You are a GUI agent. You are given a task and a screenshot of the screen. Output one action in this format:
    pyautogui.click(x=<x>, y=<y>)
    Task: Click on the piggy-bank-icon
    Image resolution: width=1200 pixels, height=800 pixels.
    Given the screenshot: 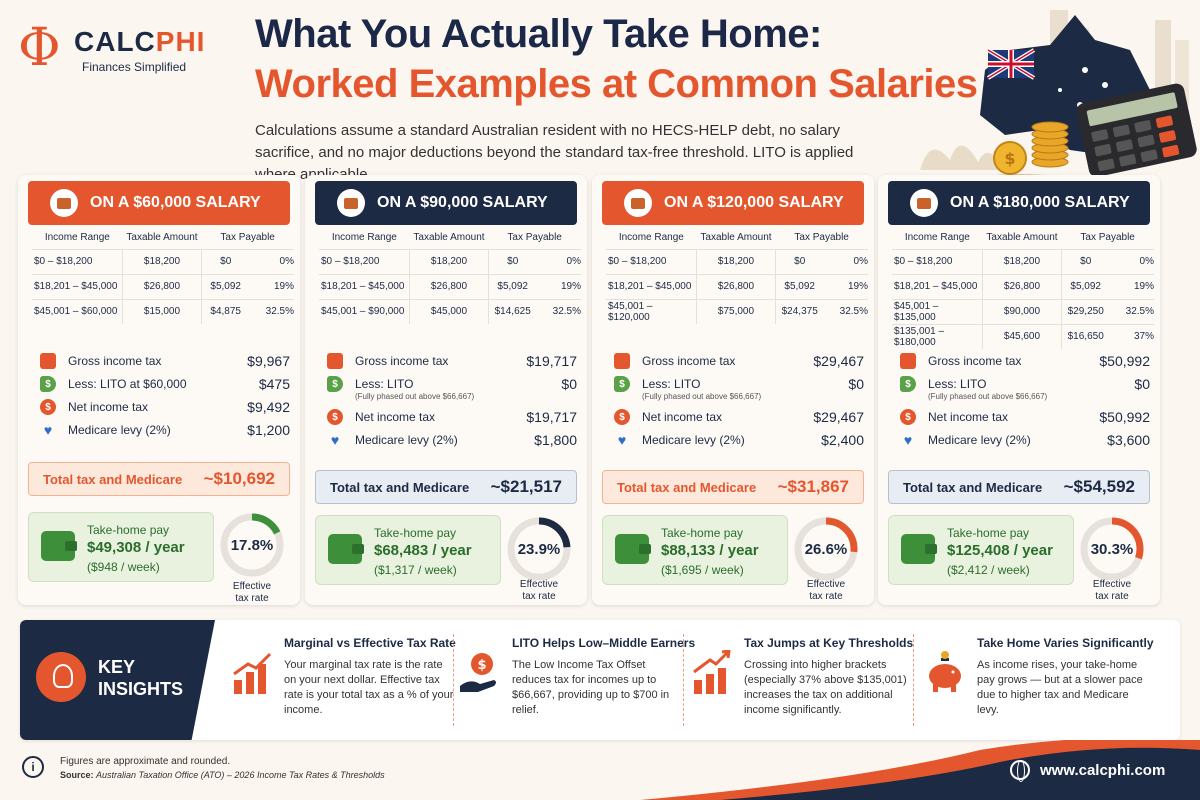 What is the action you would take?
    pyautogui.click(x=945, y=671)
    